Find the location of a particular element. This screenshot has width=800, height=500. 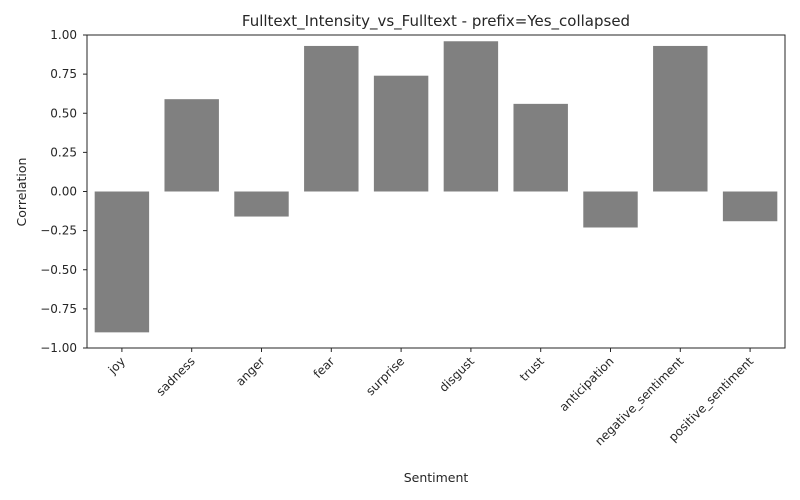

x-tick-label: trust is located at coordinates (532, 369).